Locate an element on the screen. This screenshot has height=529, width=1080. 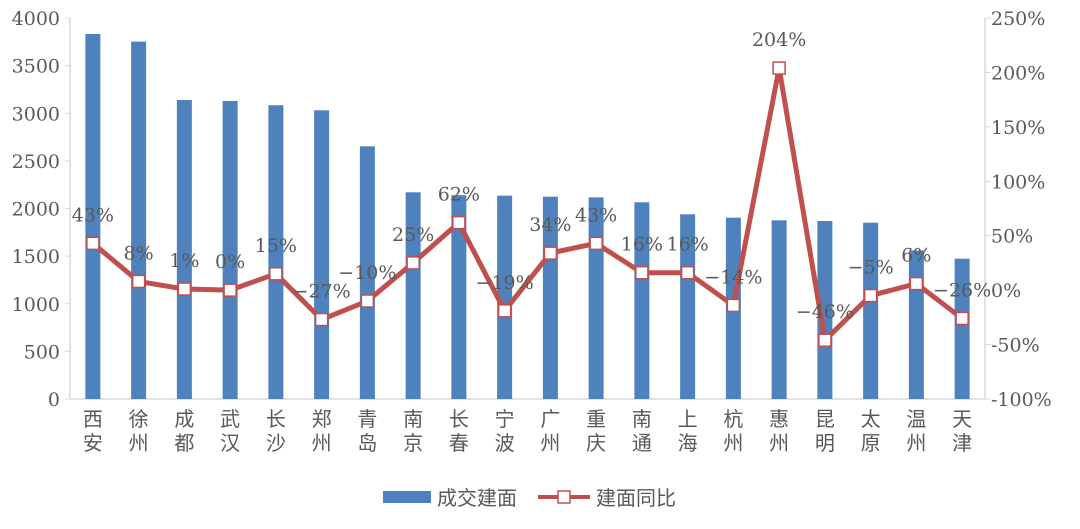
right-tick-label: 0% is located at coordinates (1006, 291).